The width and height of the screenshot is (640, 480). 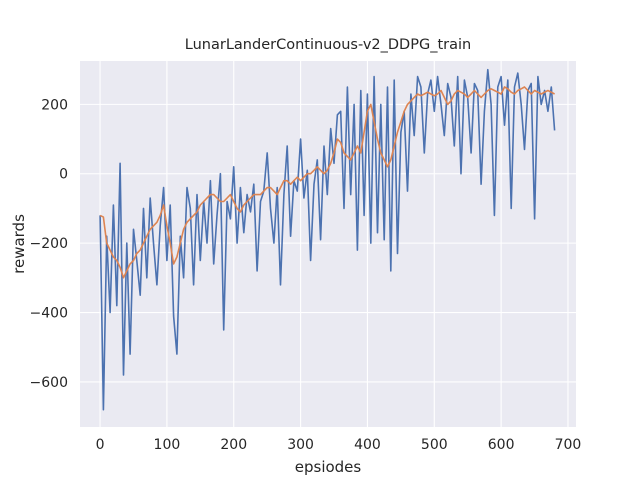 What do you see at coordinates (300, 445) in the screenshot?
I see `x-tick-label: 300` at bounding box center [300, 445].